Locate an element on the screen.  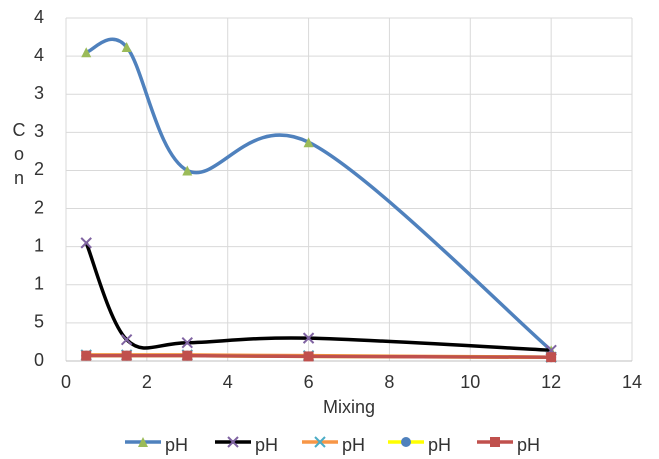
y-tick-label: 5 is located at coordinates (39, 322).